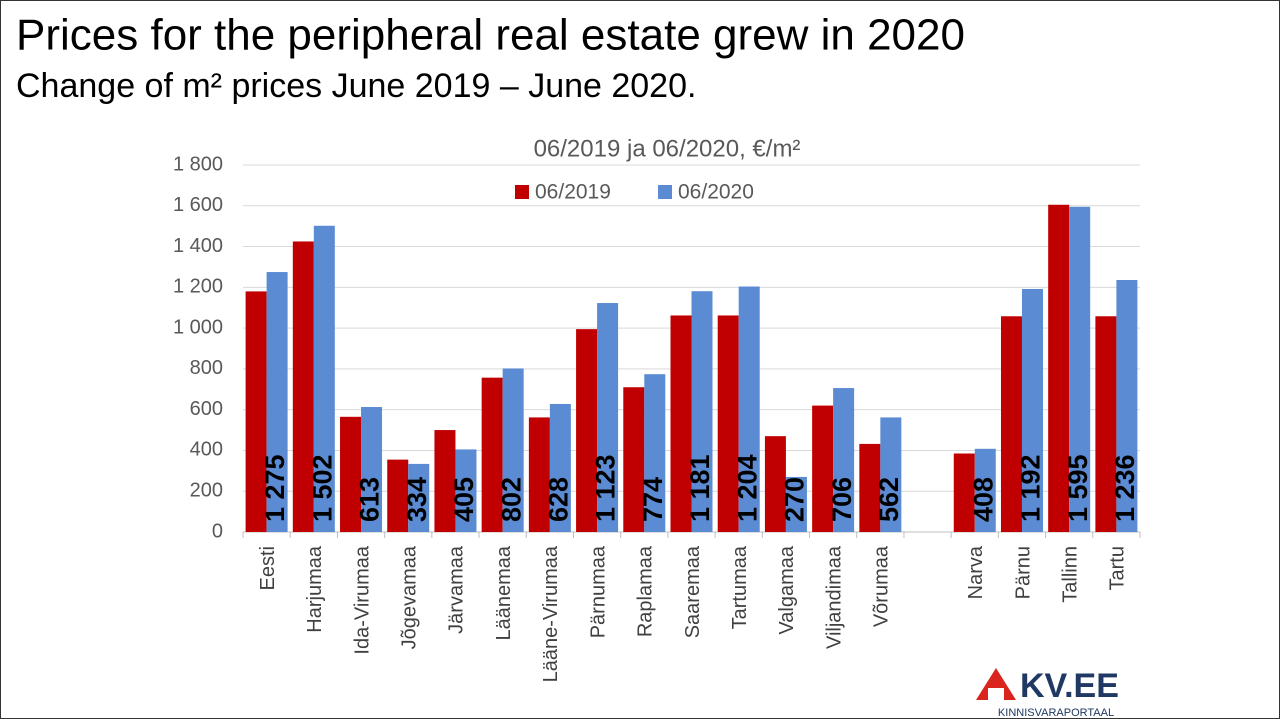 The height and width of the screenshot is (719, 1280). What do you see at coordinates (1031, 488) in the screenshot?
I see `value-label: 1 192` at bounding box center [1031, 488].